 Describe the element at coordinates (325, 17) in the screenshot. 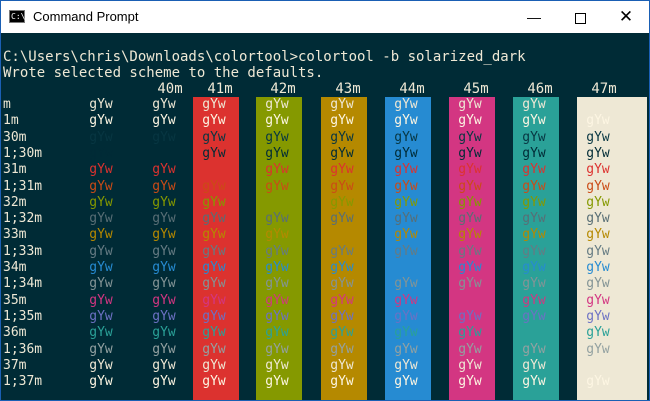

I see `title-bar: C:\ Command Prompt — ✕` at that location.